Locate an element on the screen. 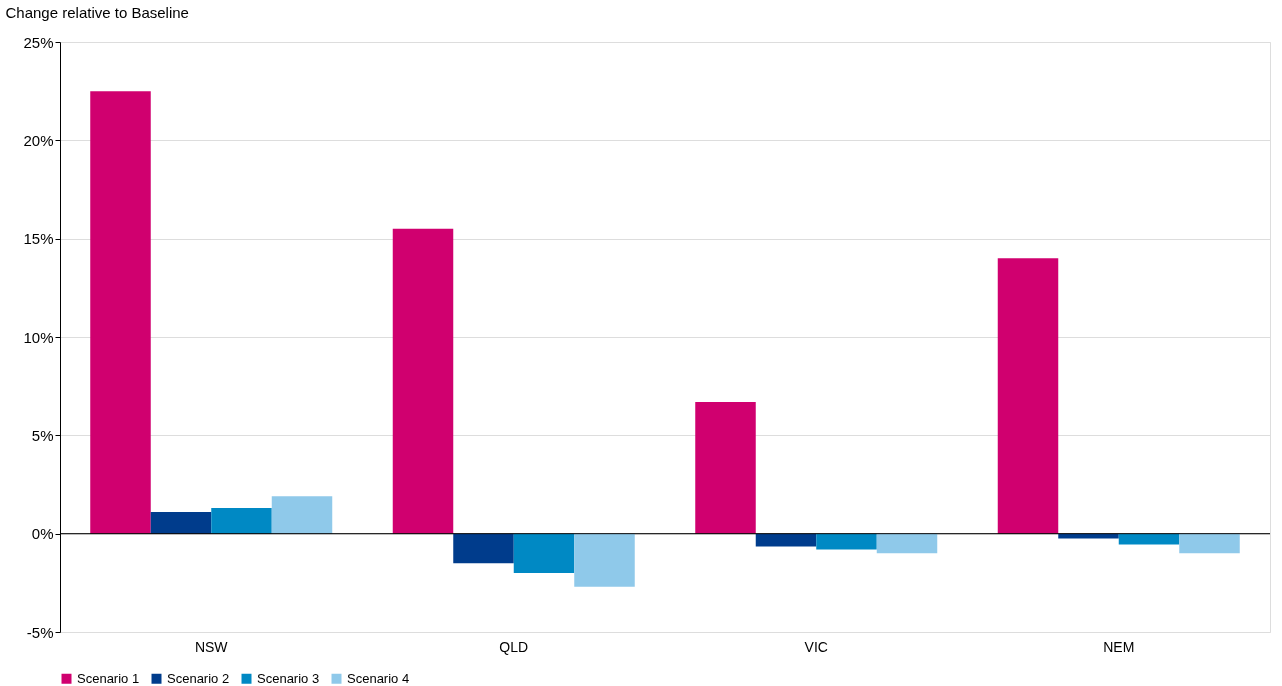  x-tick-label: NEM is located at coordinates (1119, 646).